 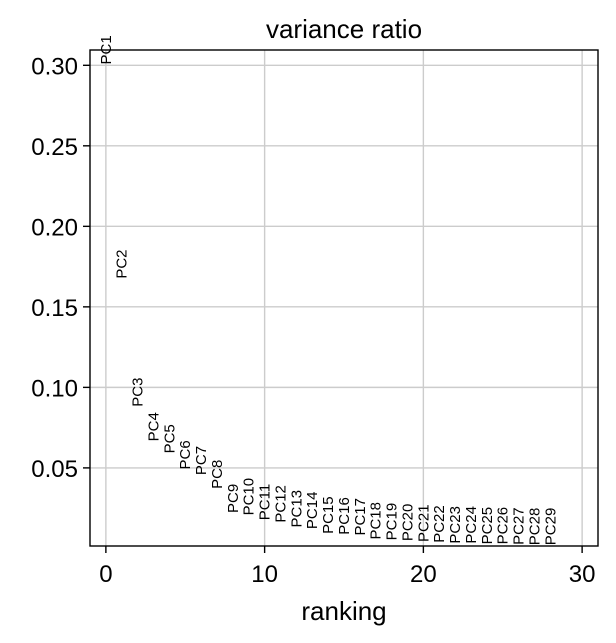 What do you see at coordinates (54, 66) in the screenshot?
I see `y-tick-label: 0.30` at bounding box center [54, 66].